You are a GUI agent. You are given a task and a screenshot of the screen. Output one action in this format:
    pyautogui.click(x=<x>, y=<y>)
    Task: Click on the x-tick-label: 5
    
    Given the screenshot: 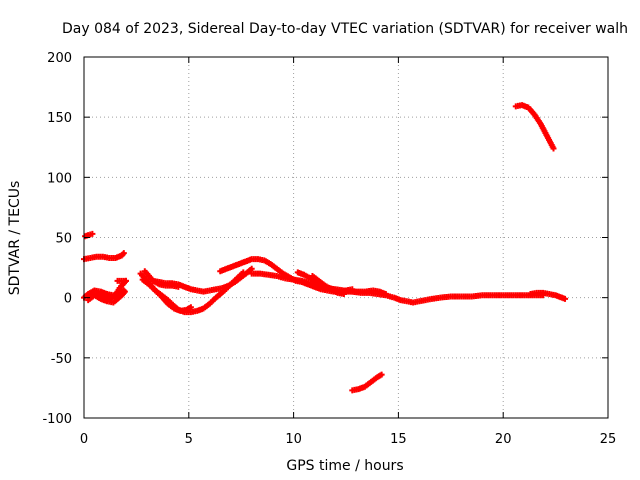 What is the action you would take?
    pyautogui.click(x=189, y=439)
    